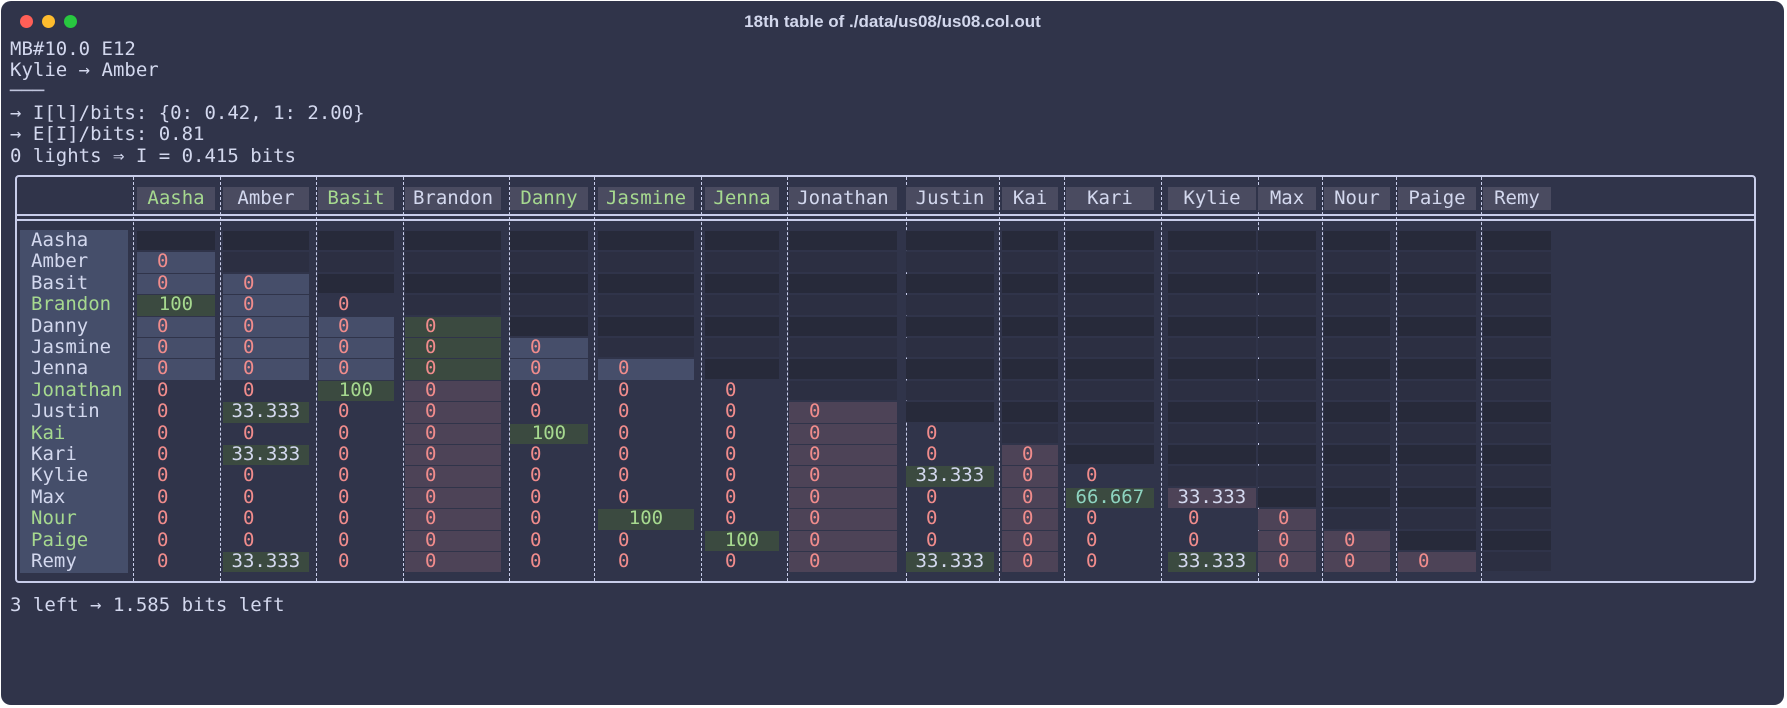 The image size is (1787, 708). I want to click on row-label-danny: Danny, so click(60, 325).